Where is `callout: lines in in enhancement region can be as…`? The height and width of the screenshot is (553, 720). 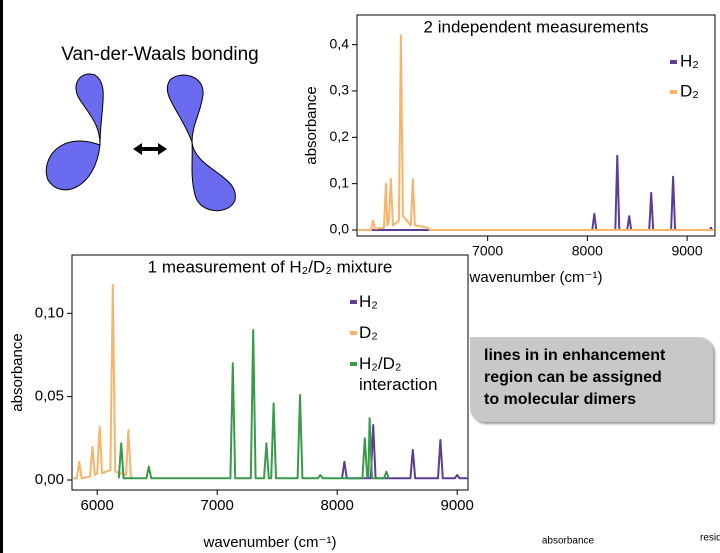
callout: lines in in enhancement region can be as… is located at coordinates (591, 379).